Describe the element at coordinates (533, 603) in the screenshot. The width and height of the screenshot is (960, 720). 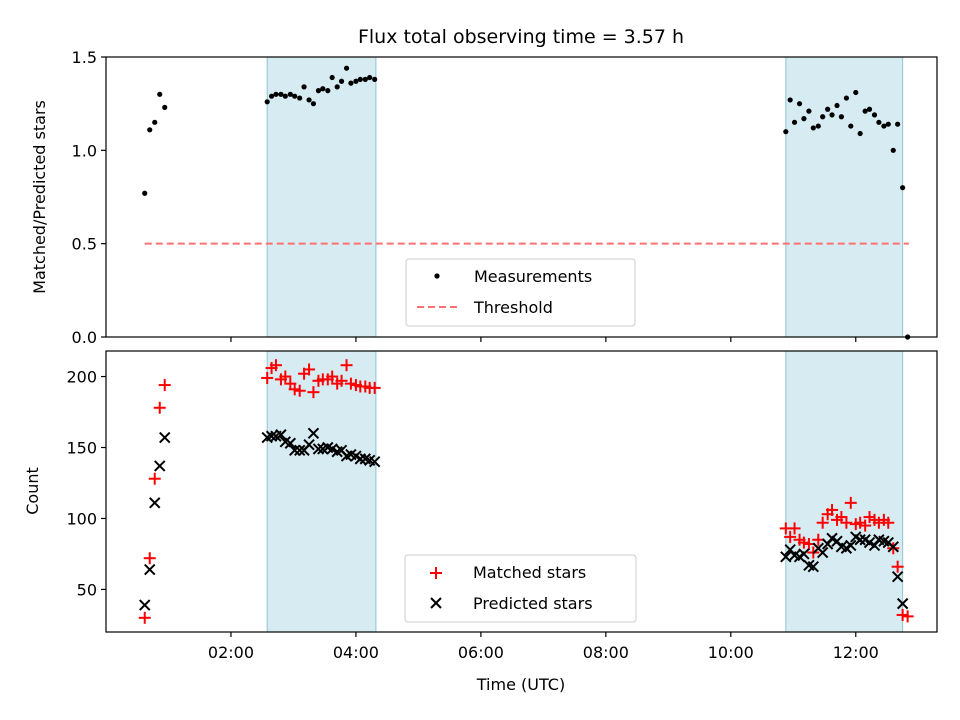
I see `predicted-legend-label: Predicted stars` at that location.